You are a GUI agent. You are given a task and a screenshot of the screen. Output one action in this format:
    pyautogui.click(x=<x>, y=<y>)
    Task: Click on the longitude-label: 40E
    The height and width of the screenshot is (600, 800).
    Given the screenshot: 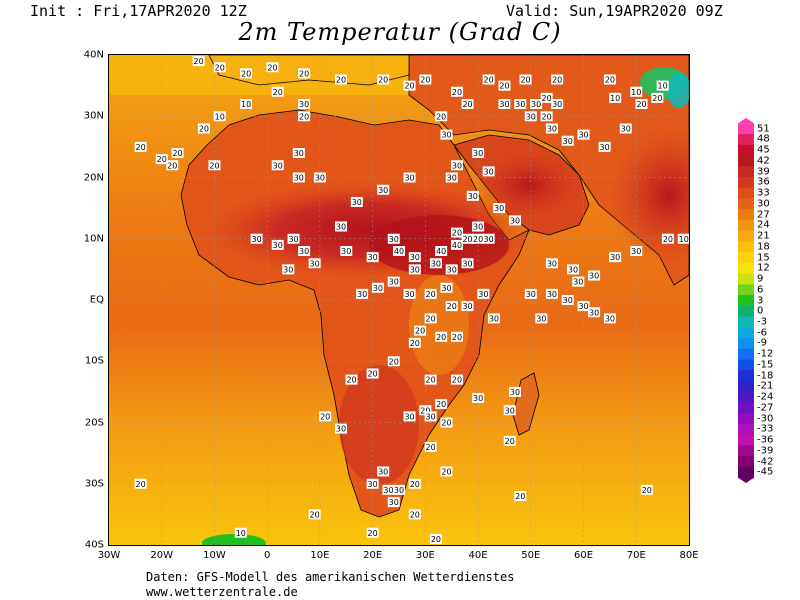 What is the action you would take?
    pyautogui.click(x=478, y=555)
    